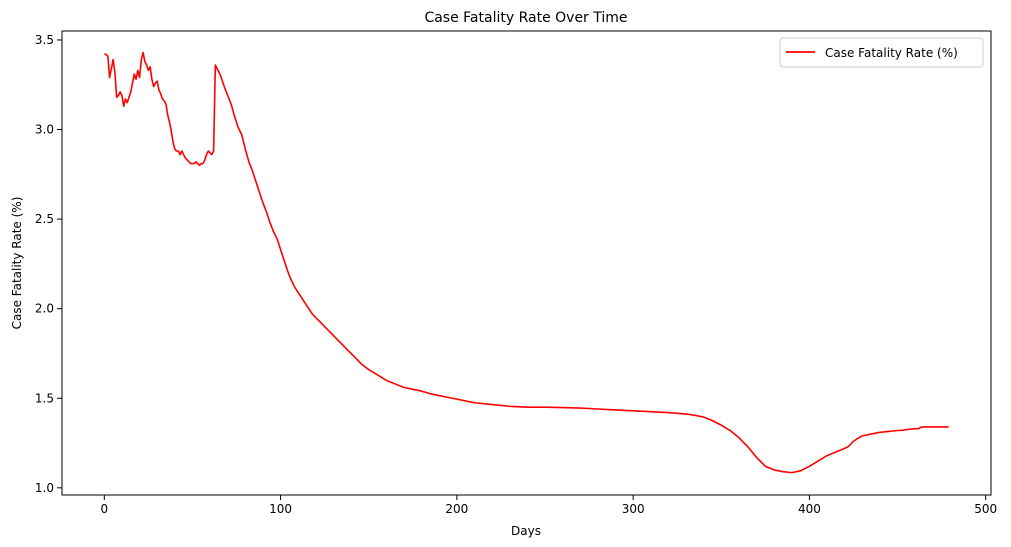 This screenshot has width=1011, height=547. What do you see at coordinates (633, 509) in the screenshot?
I see `x-tick-label: 300` at bounding box center [633, 509].